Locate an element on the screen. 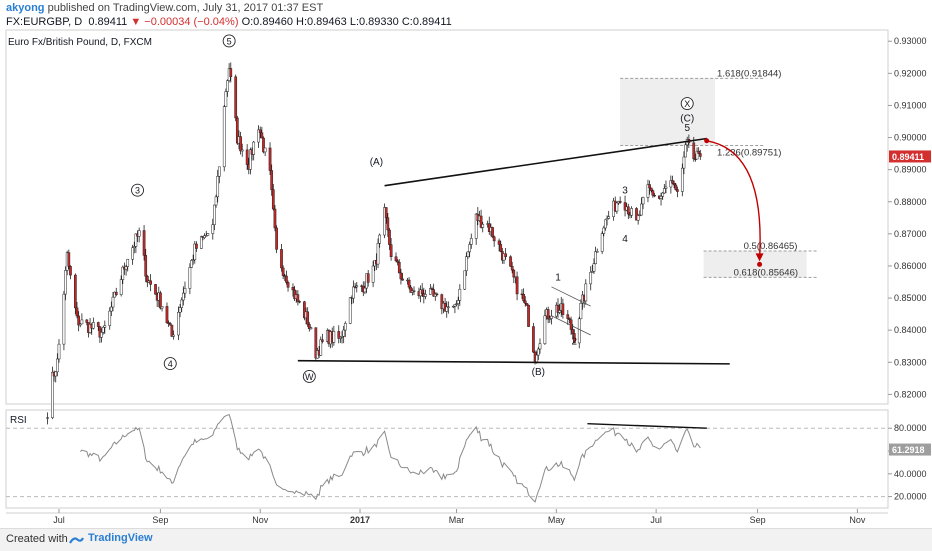  wave-label: W is located at coordinates (309, 377).